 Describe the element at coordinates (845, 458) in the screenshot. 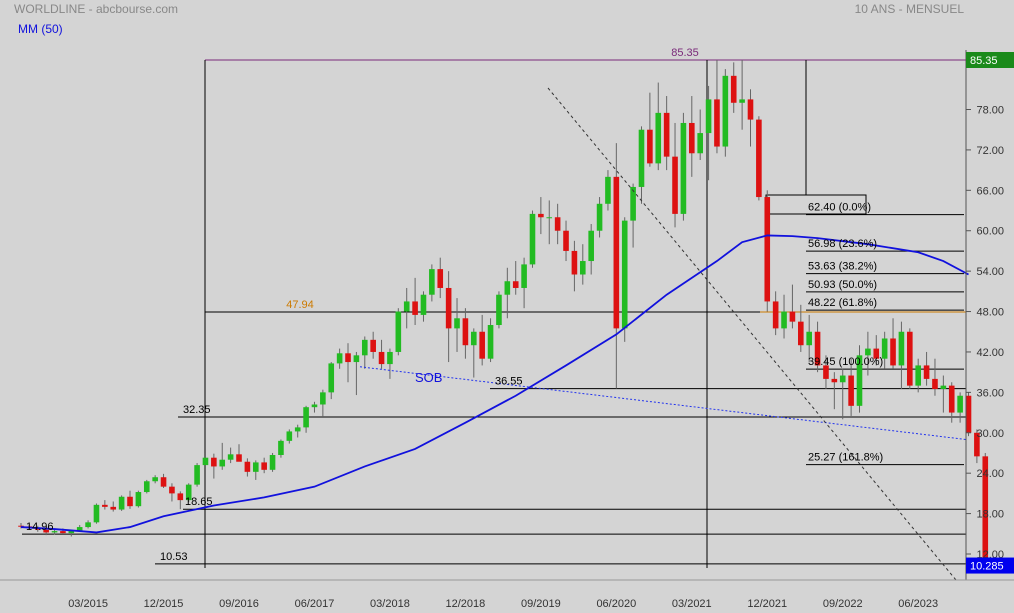

I see `fib-level-label: 25.27 (161.8%)` at that location.